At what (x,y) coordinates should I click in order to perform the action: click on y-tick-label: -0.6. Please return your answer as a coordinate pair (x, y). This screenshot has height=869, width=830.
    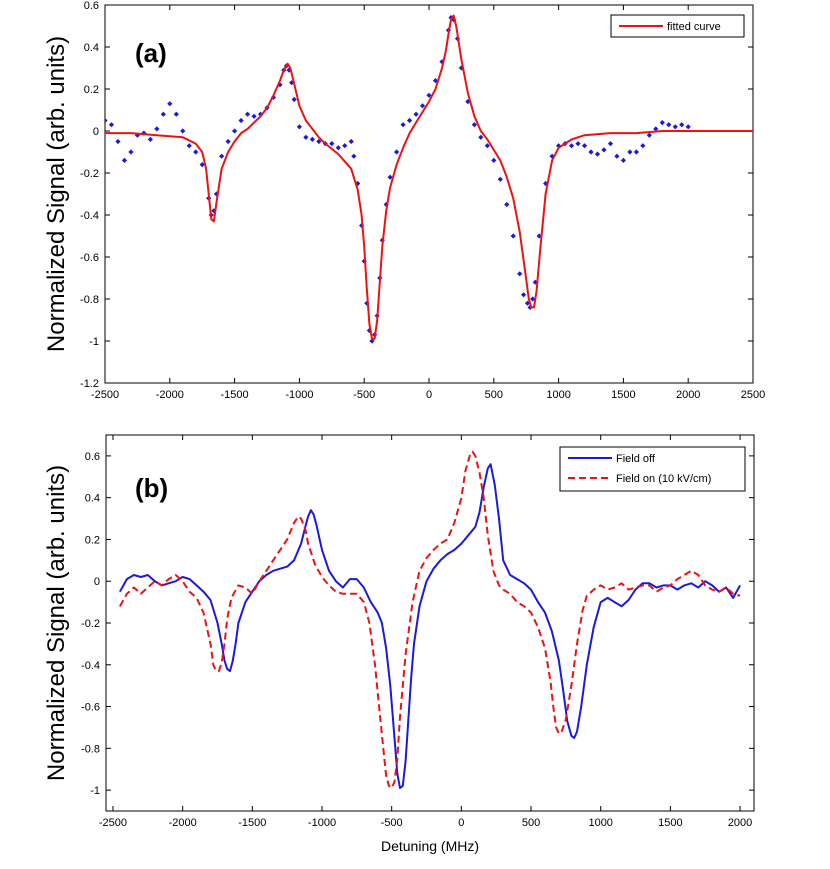
    Looking at the image, I should click on (89, 258).